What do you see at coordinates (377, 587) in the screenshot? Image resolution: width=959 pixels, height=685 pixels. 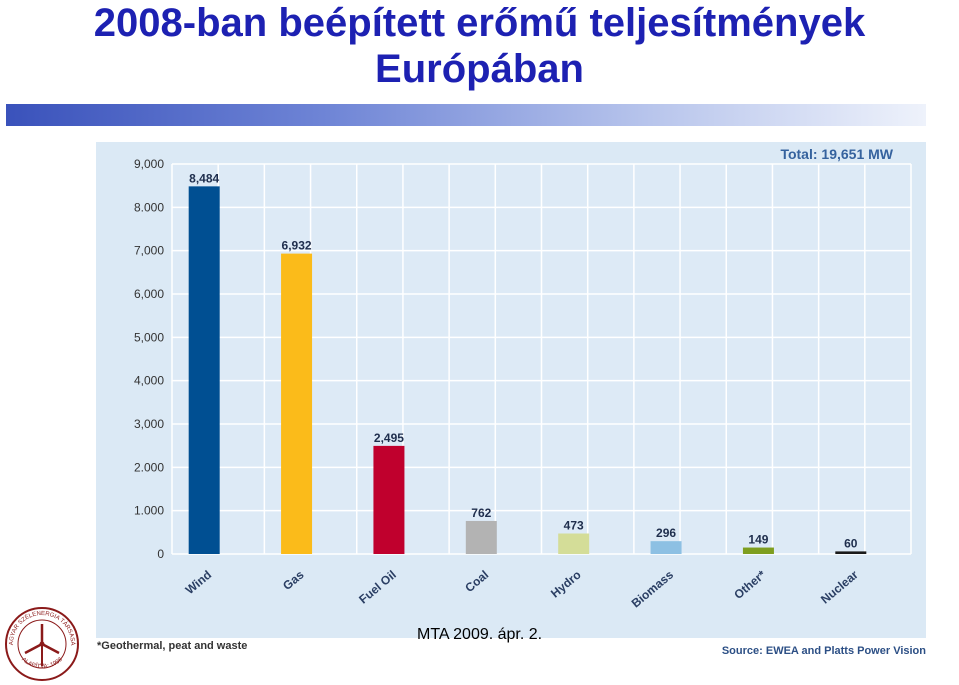 I see `x-category-label: Fuel Oil` at bounding box center [377, 587].